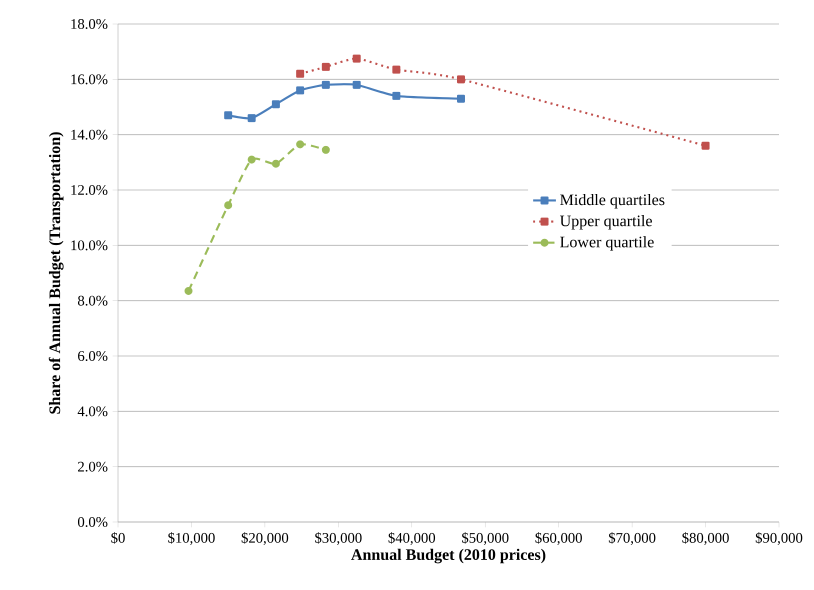 This screenshot has width=814, height=590. I want to click on y-tick-label: 12.0%, so click(89, 190).